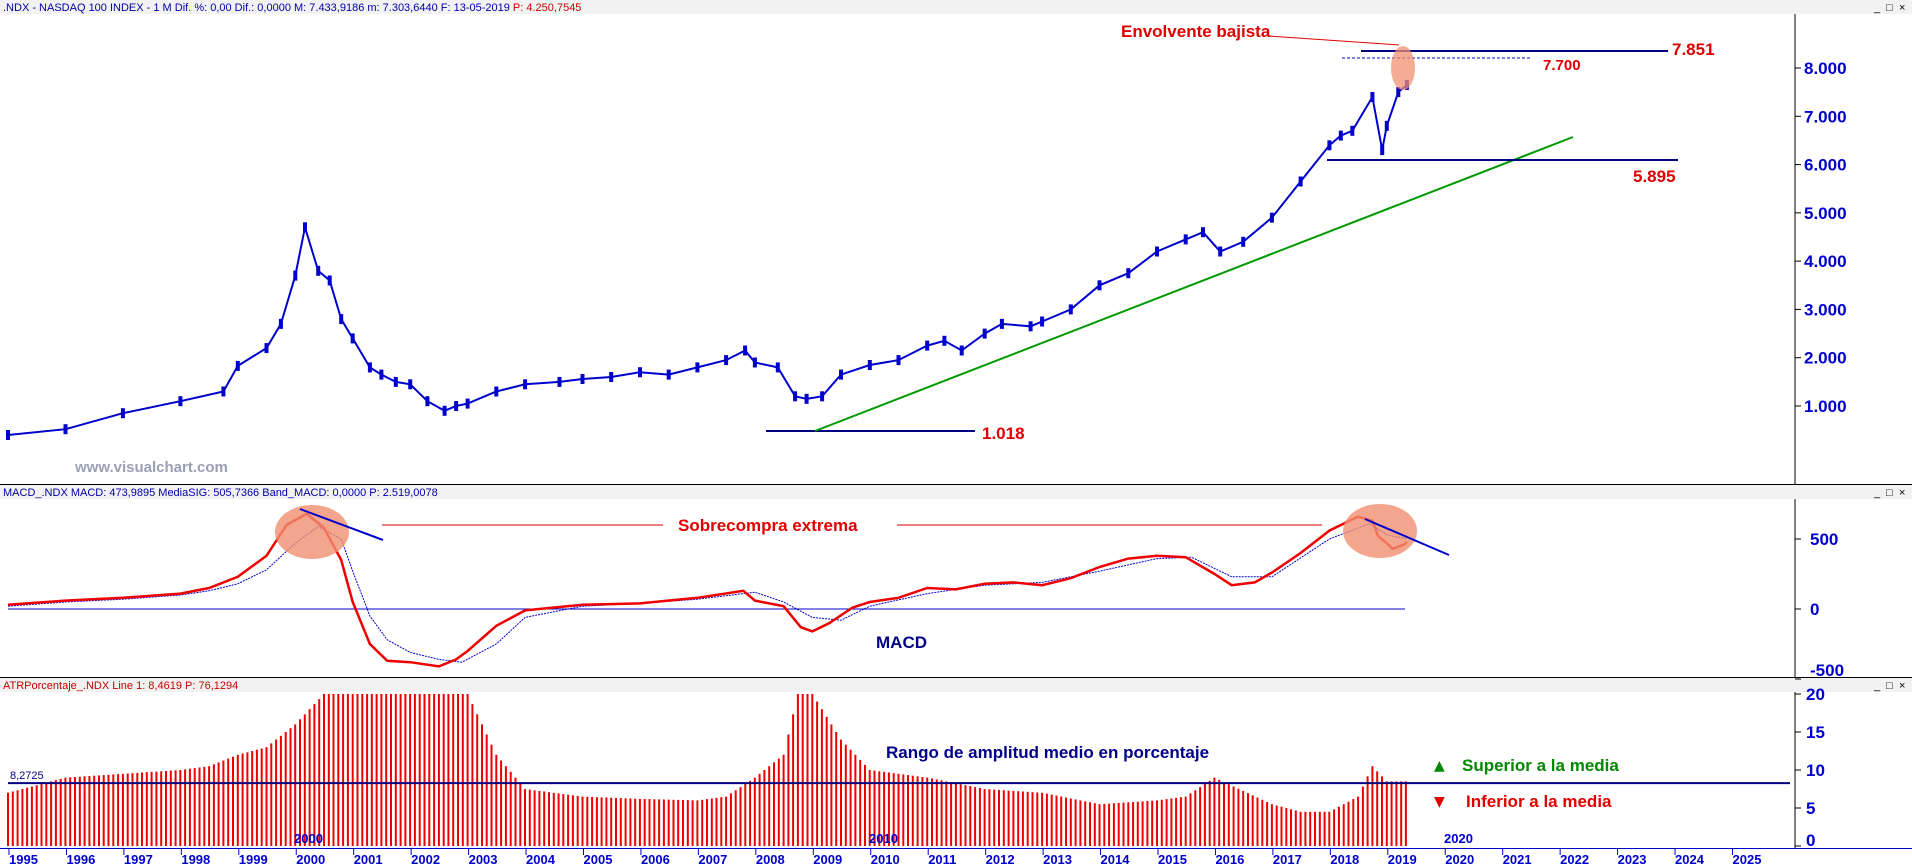  What do you see at coordinates (310, 859) in the screenshot?
I see `date-axis-tick-label: 2000` at bounding box center [310, 859].